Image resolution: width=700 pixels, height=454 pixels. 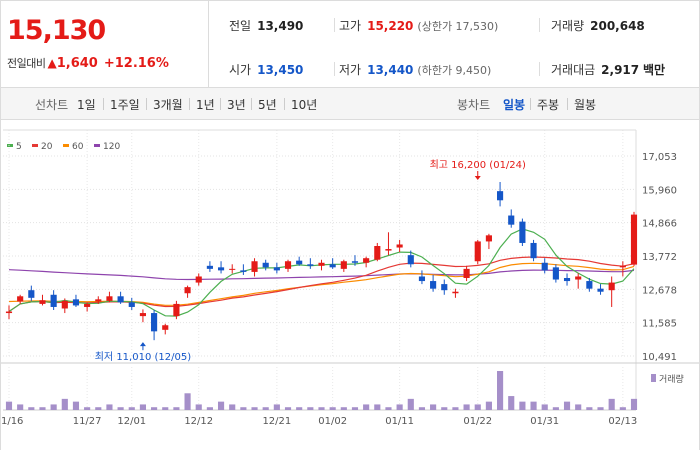 What do you see at coordinates (205, 105) in the screenshot?
I see `range-1y: 1년` at bounding box center [205, 105].